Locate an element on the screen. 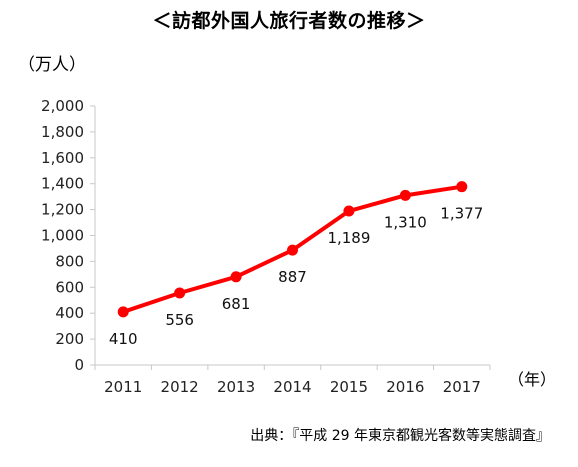 Image resolution: width=578 pixels, height=467 pixels. y-tick-label: 2,000 is located at coordinates (62, 106).